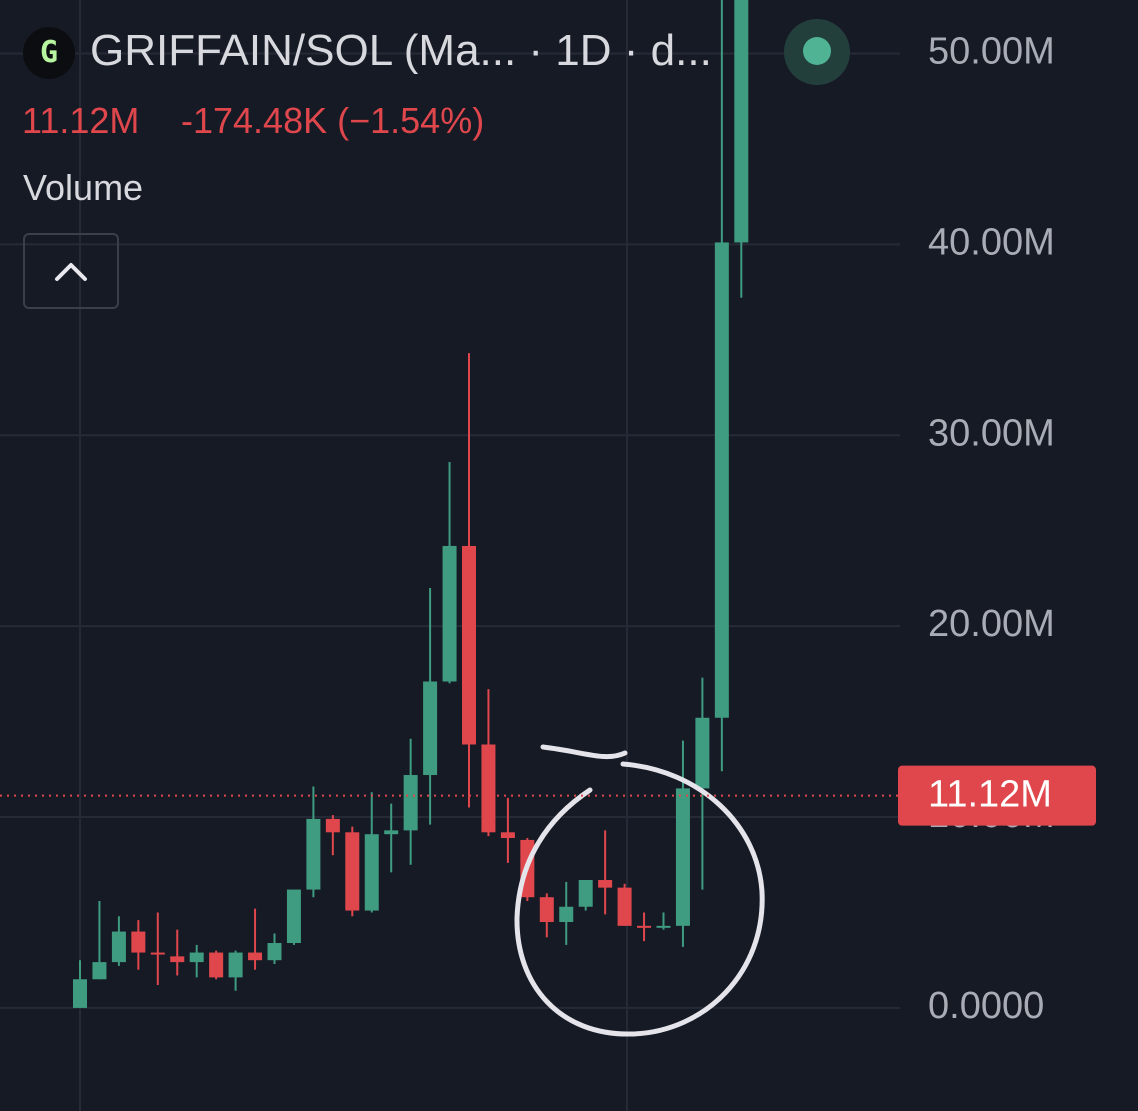 Image resolution: width=1138 pixels, height=1111 pixels. What do you see at coordinates (991, 242) in the screenshot?
I see `y-tick-label: 40.00M` at bounding box center [991, 242].